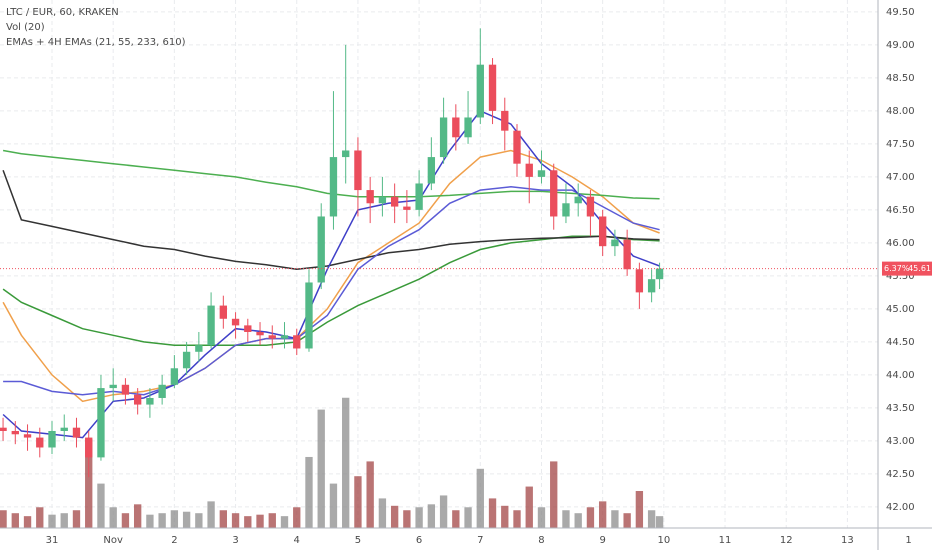 The width and height of the screenshot is (932, 550). I want to click on x-tick-label: 10, so click(663, 540).